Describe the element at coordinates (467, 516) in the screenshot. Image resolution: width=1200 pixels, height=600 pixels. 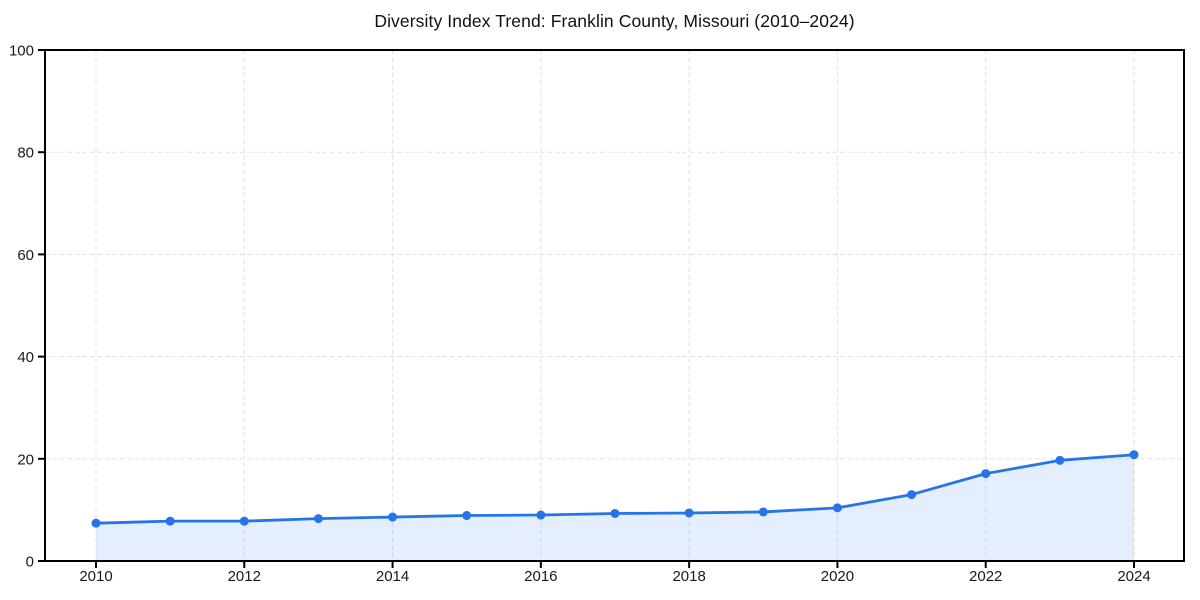
I see `data-point-2015` at that location.